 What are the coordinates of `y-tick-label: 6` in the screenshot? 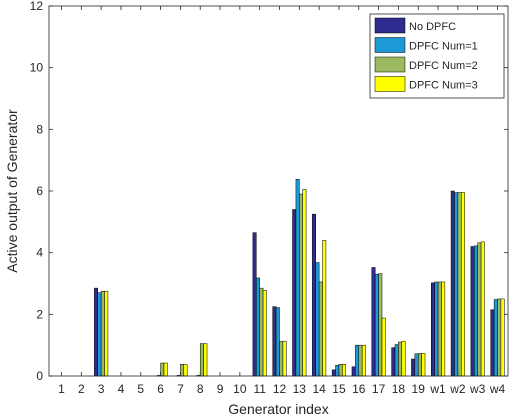 It's located at (39, 191).